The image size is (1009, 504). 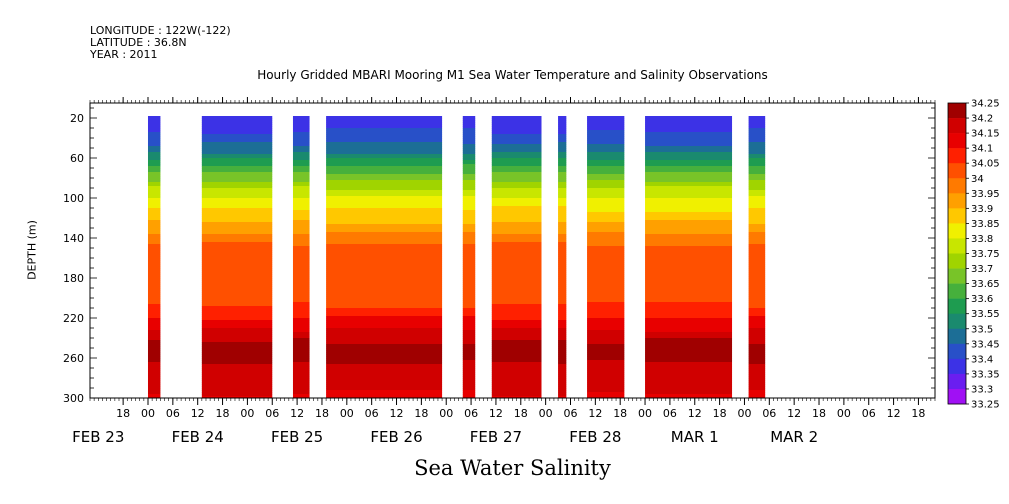 I want to click on colorbar-label: 33.4, so click(x=982, y=359).